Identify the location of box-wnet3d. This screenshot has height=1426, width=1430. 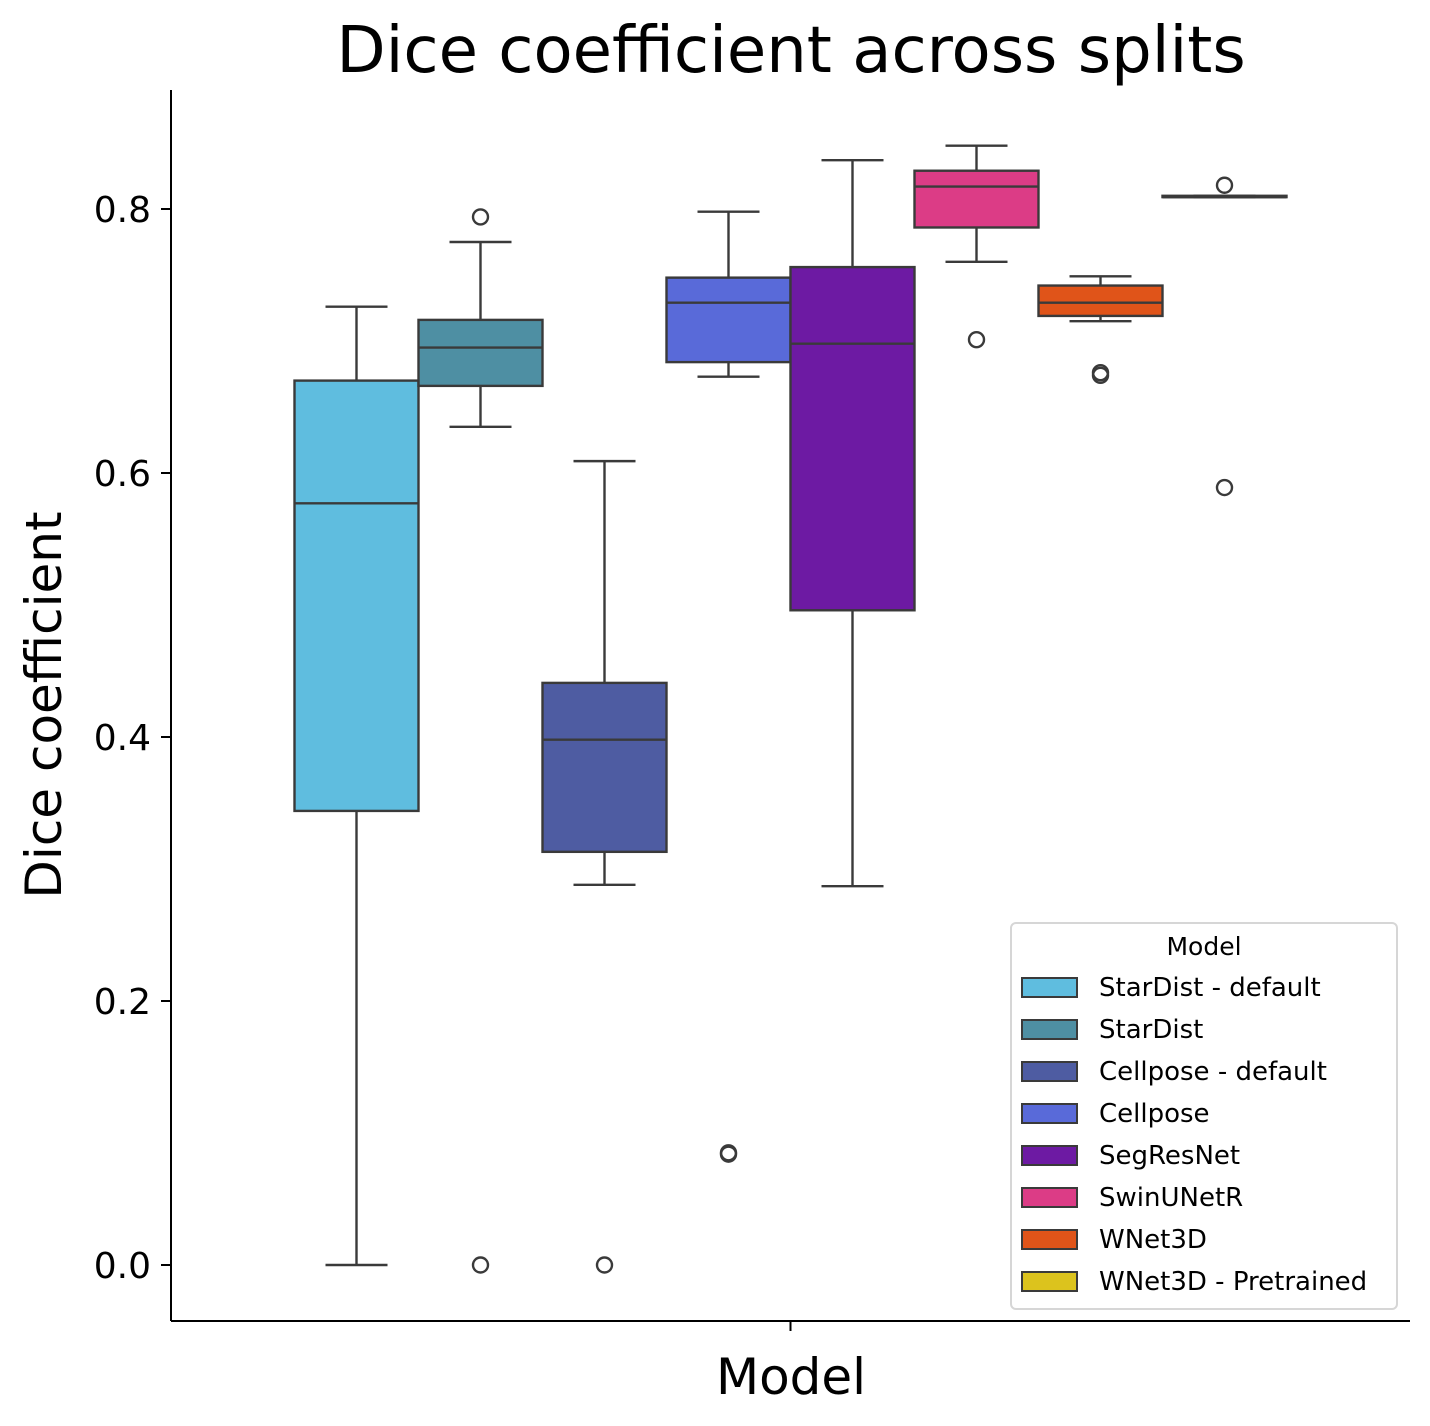
(1100, 330).